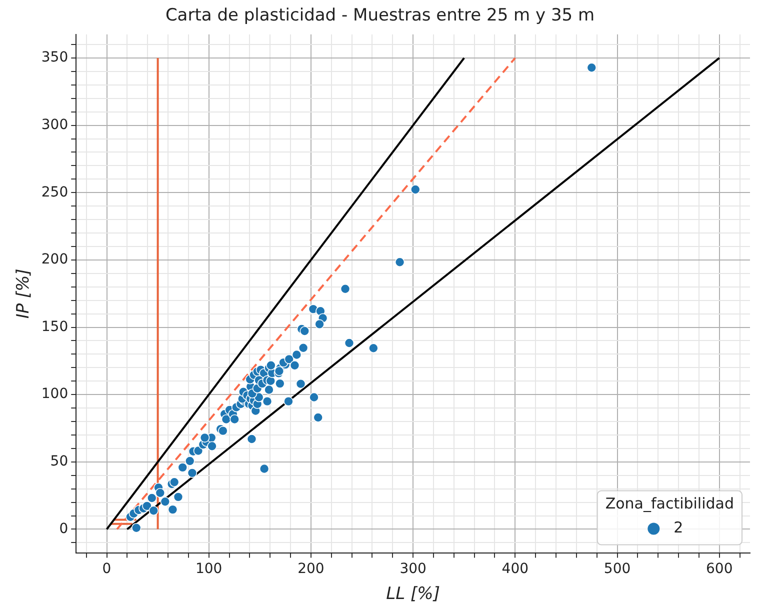 The image size is (764, 613). I want to click on y-tick-label: 250, so click(54, 192).